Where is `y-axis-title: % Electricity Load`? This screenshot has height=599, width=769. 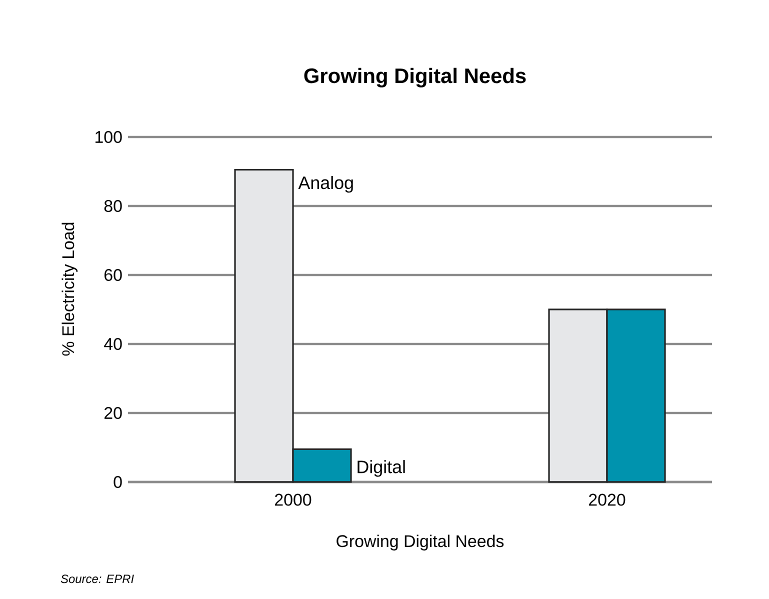 y-axis-title: % Electricity Load is located at coordinates (70, 289).